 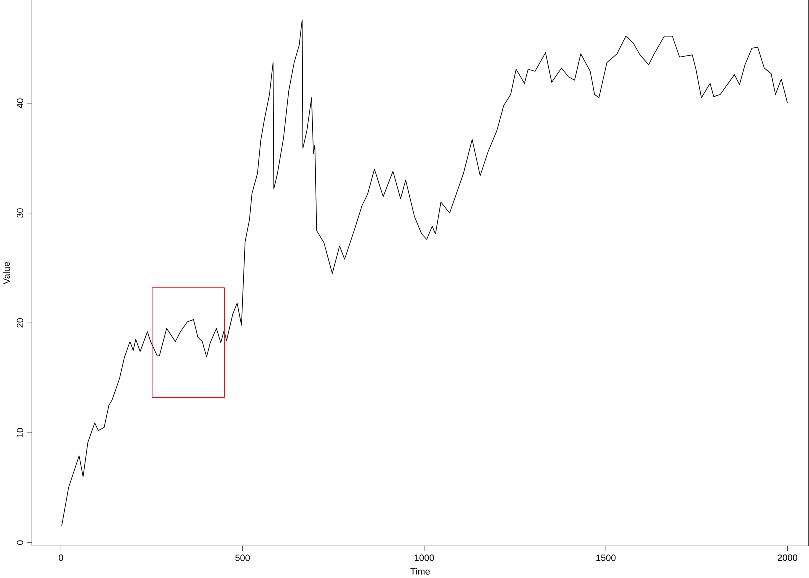 What do you see at coordinates (61, 558) in the screenshot?
I see `x-tick-label: 0` at bounding box center [61, 558].